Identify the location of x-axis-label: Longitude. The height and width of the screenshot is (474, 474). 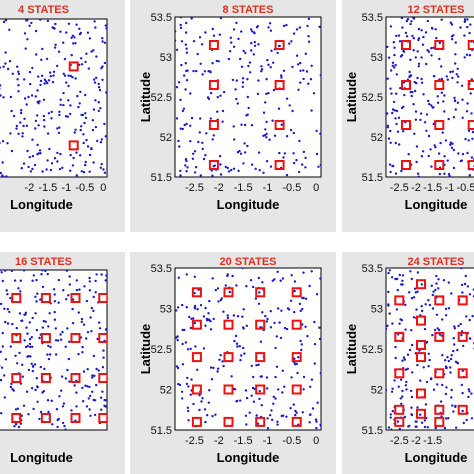
(436, 457).